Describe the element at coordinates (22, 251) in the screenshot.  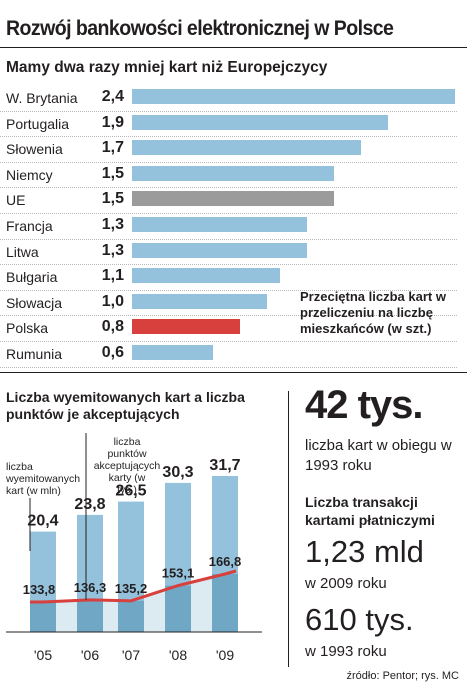
I see `country-label: Litwa` at that location.